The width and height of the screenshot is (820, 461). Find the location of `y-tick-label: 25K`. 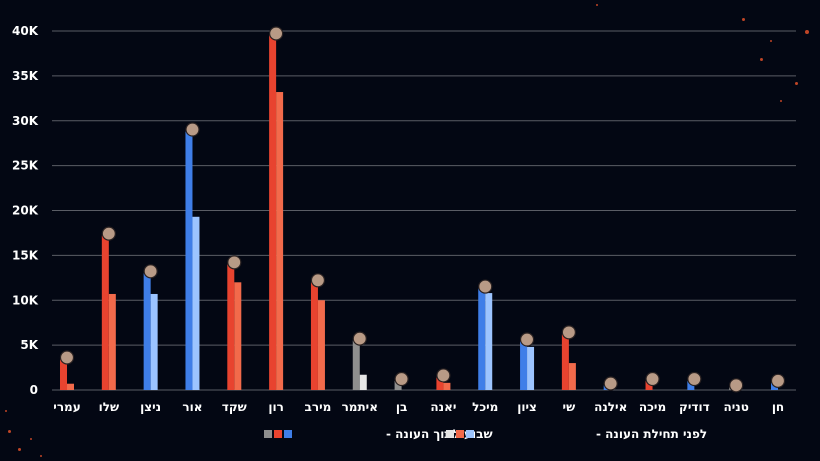

y-tick-label: 25K is located at coordinates (25, 166).